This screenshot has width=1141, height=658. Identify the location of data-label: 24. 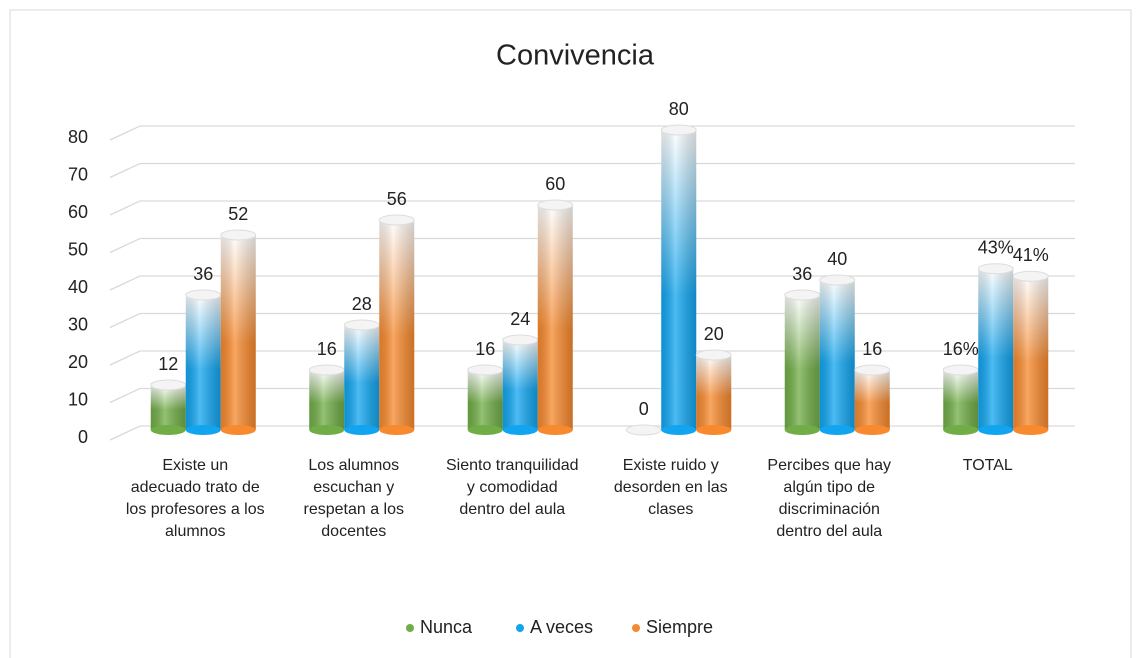
(520, 319).